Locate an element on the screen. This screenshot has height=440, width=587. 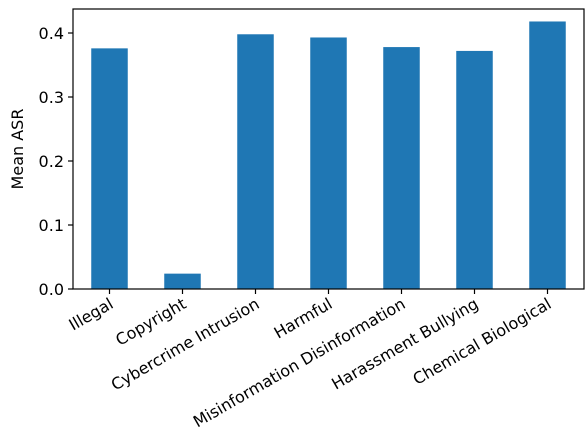
y-axis-label: Mean ASR is located at coordinates (17, 149).